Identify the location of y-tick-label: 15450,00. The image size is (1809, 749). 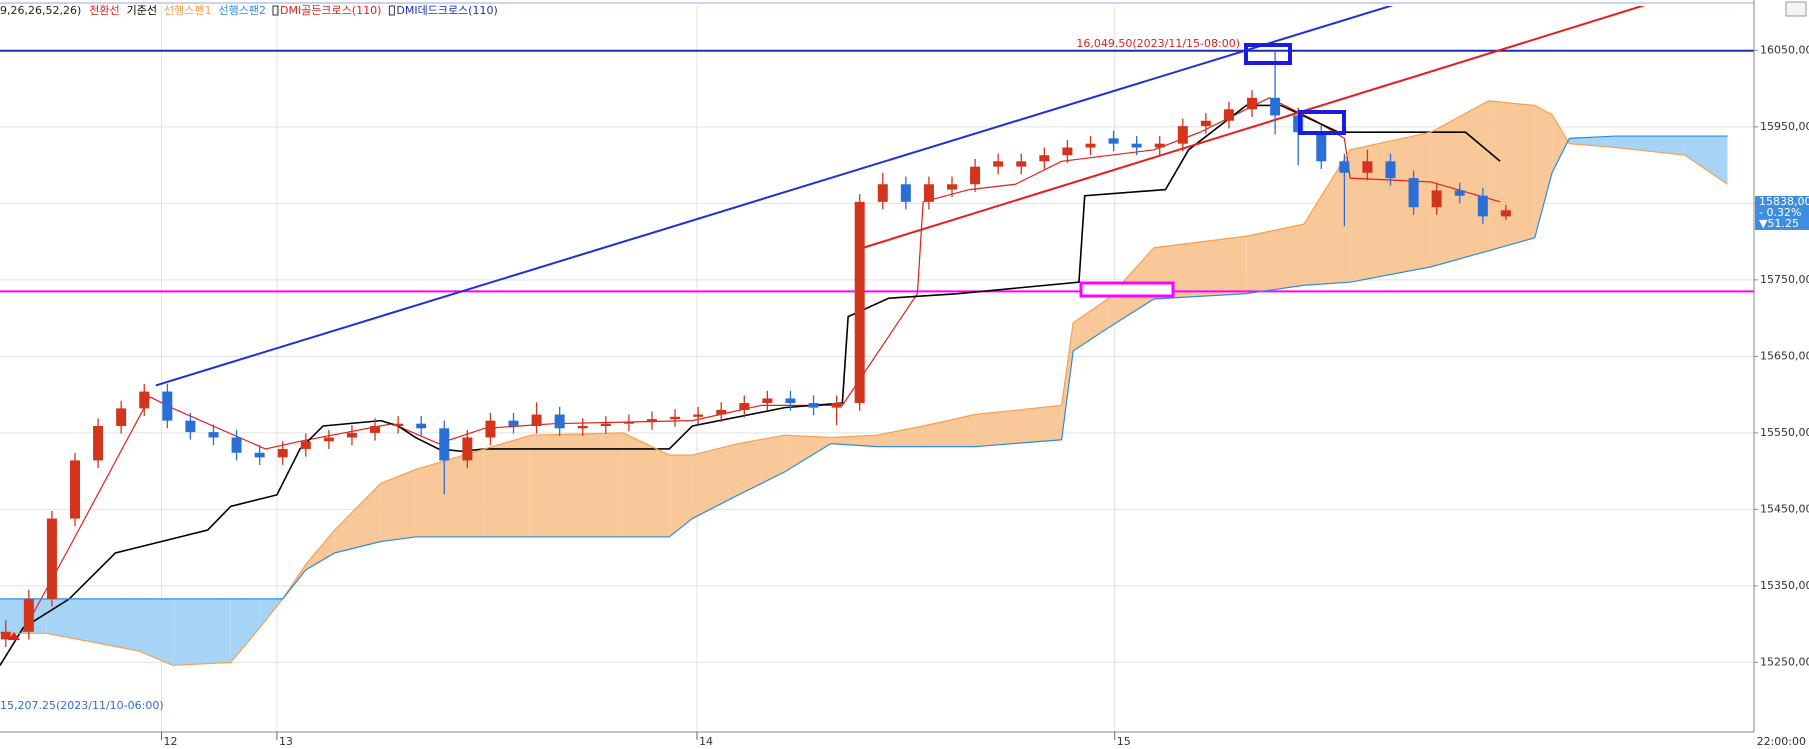
(1784, 508).